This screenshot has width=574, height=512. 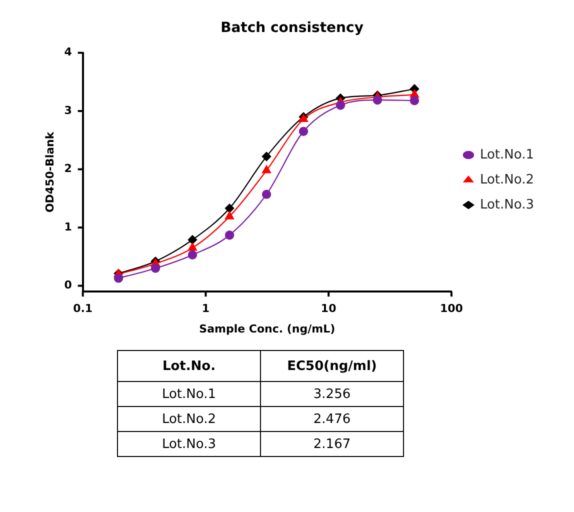 I want to click on x-tick-label: 100, so click(x=452, y=309).